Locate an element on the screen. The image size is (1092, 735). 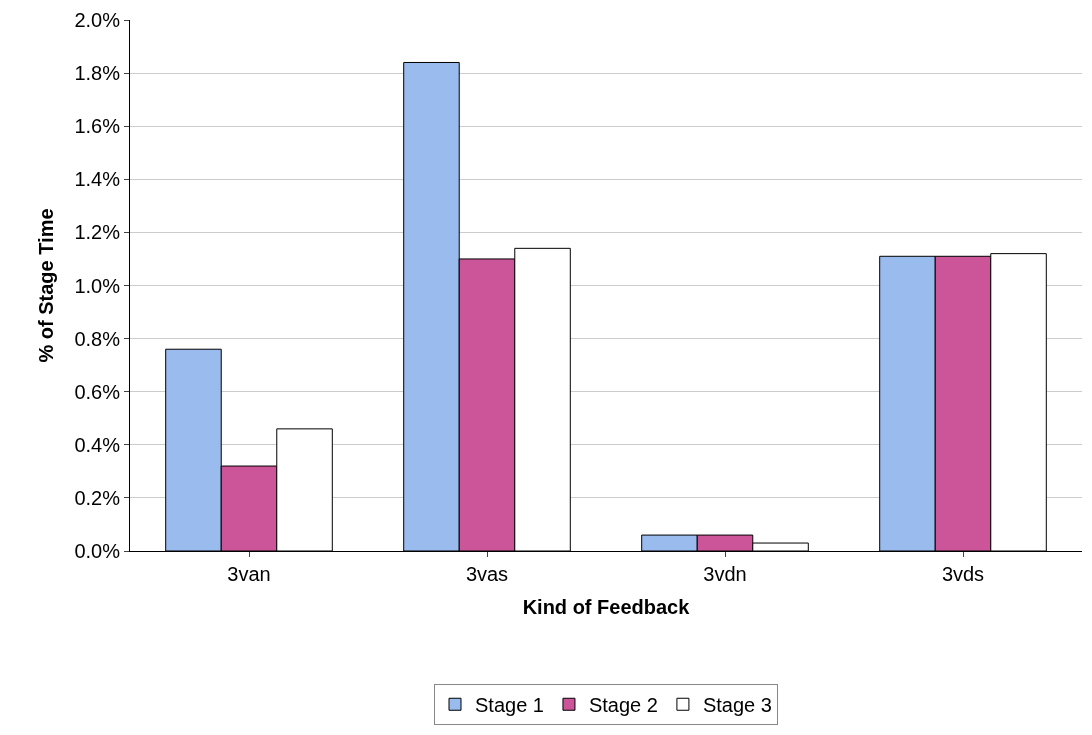
y-tick-label: 0.6% is located at coordinates (97, 391).